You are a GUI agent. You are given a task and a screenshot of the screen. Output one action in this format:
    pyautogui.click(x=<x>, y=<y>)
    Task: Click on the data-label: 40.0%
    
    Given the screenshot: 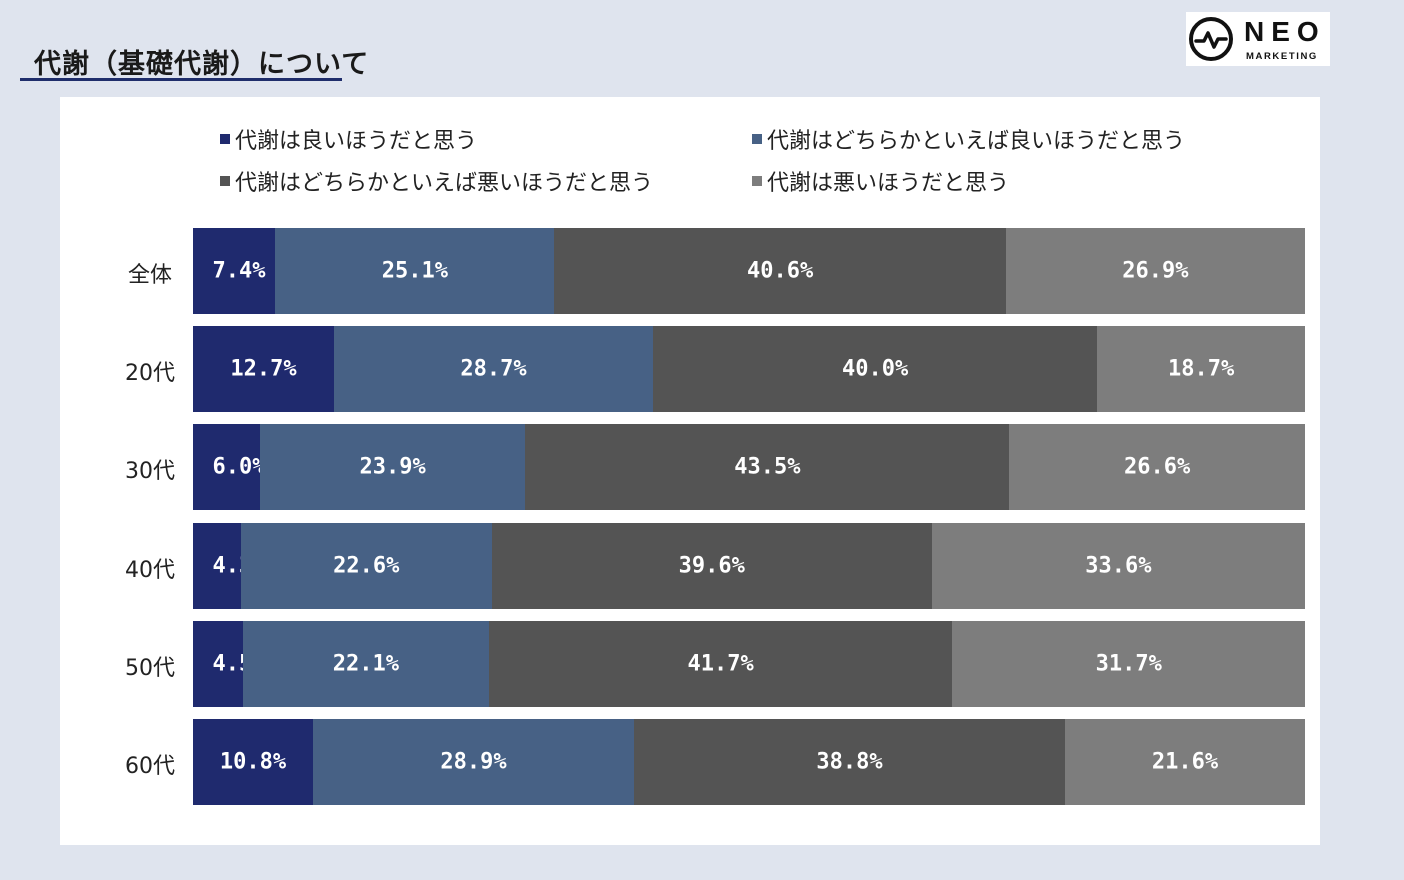 What is the action you would take?
    pyautogui.click(x=875, y=369)
    